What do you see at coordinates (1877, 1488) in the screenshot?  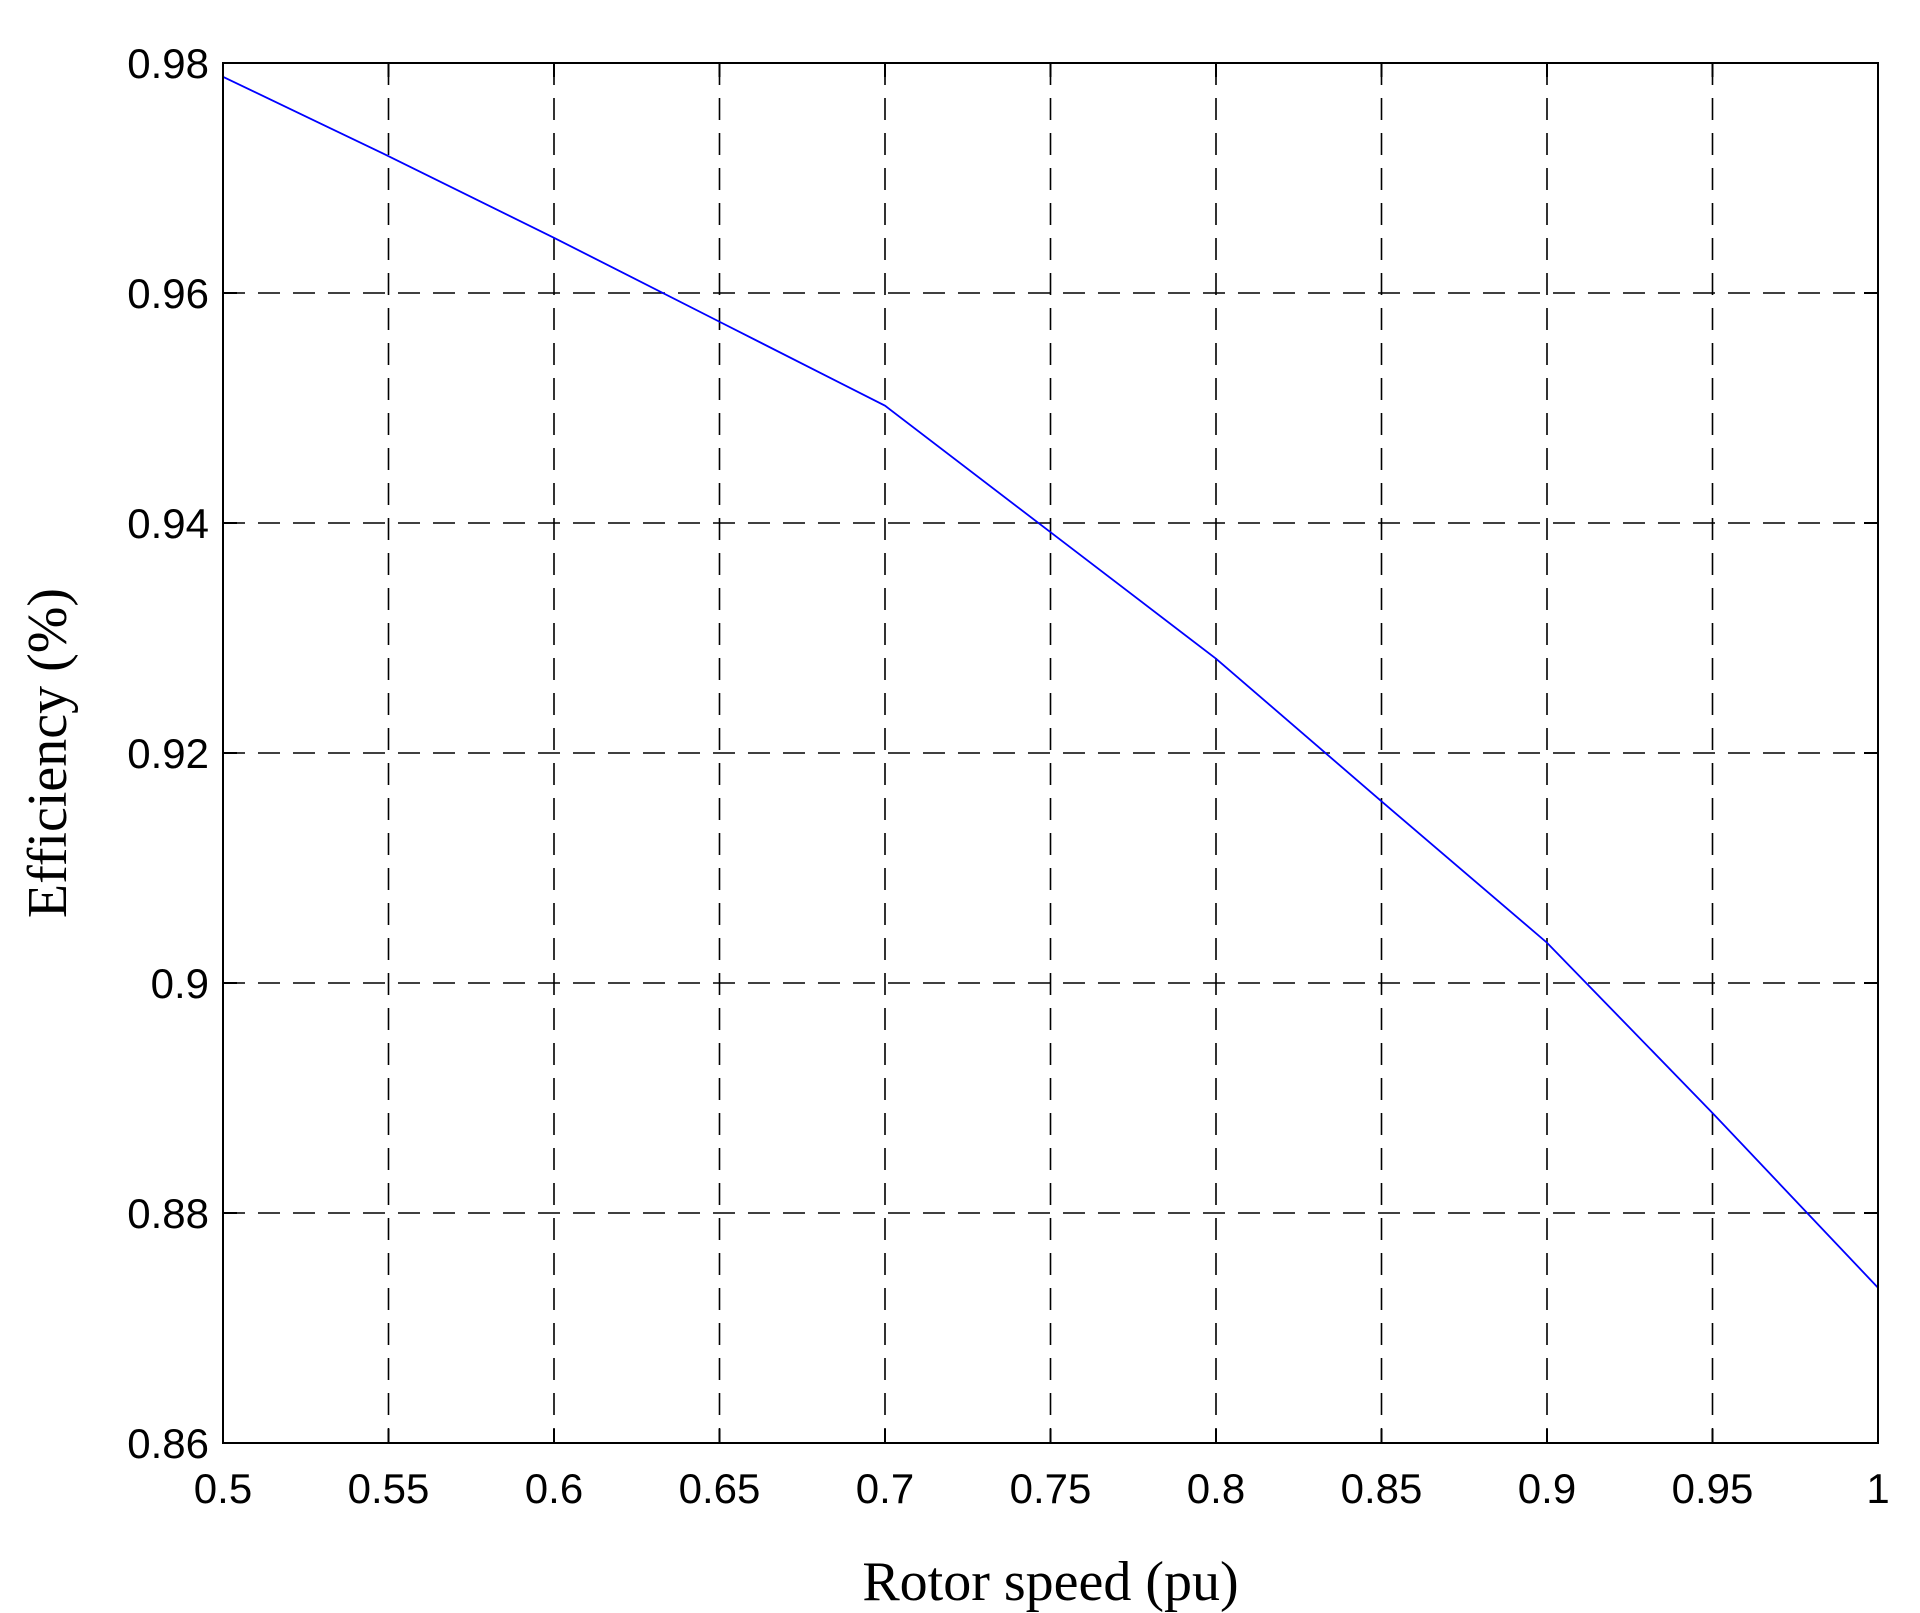 I see `x-tick-label: 1` at bounding box center [1877, 1488].